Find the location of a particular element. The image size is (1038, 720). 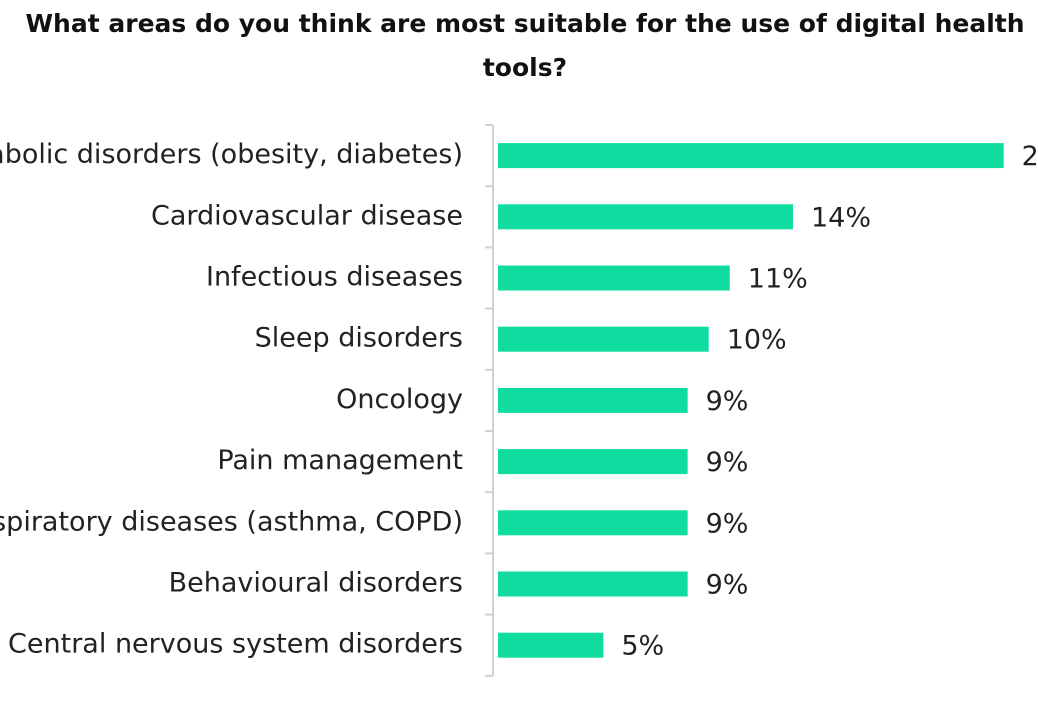

category-label: Metabolic disorders (obesity, diabetes) is located at coordinates (231, 154).